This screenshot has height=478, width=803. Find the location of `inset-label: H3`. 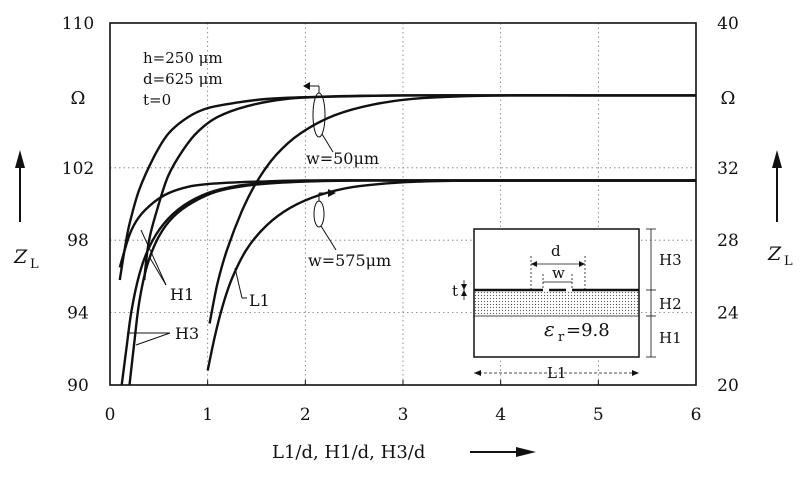

inset-label: H3 is located at coordinates (670, 260).